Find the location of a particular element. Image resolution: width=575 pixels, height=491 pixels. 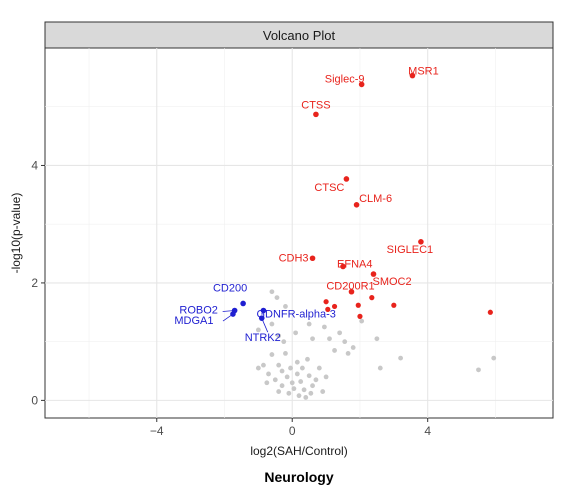

chart-title: Volcano Plot is located at coordinates (299, 35).